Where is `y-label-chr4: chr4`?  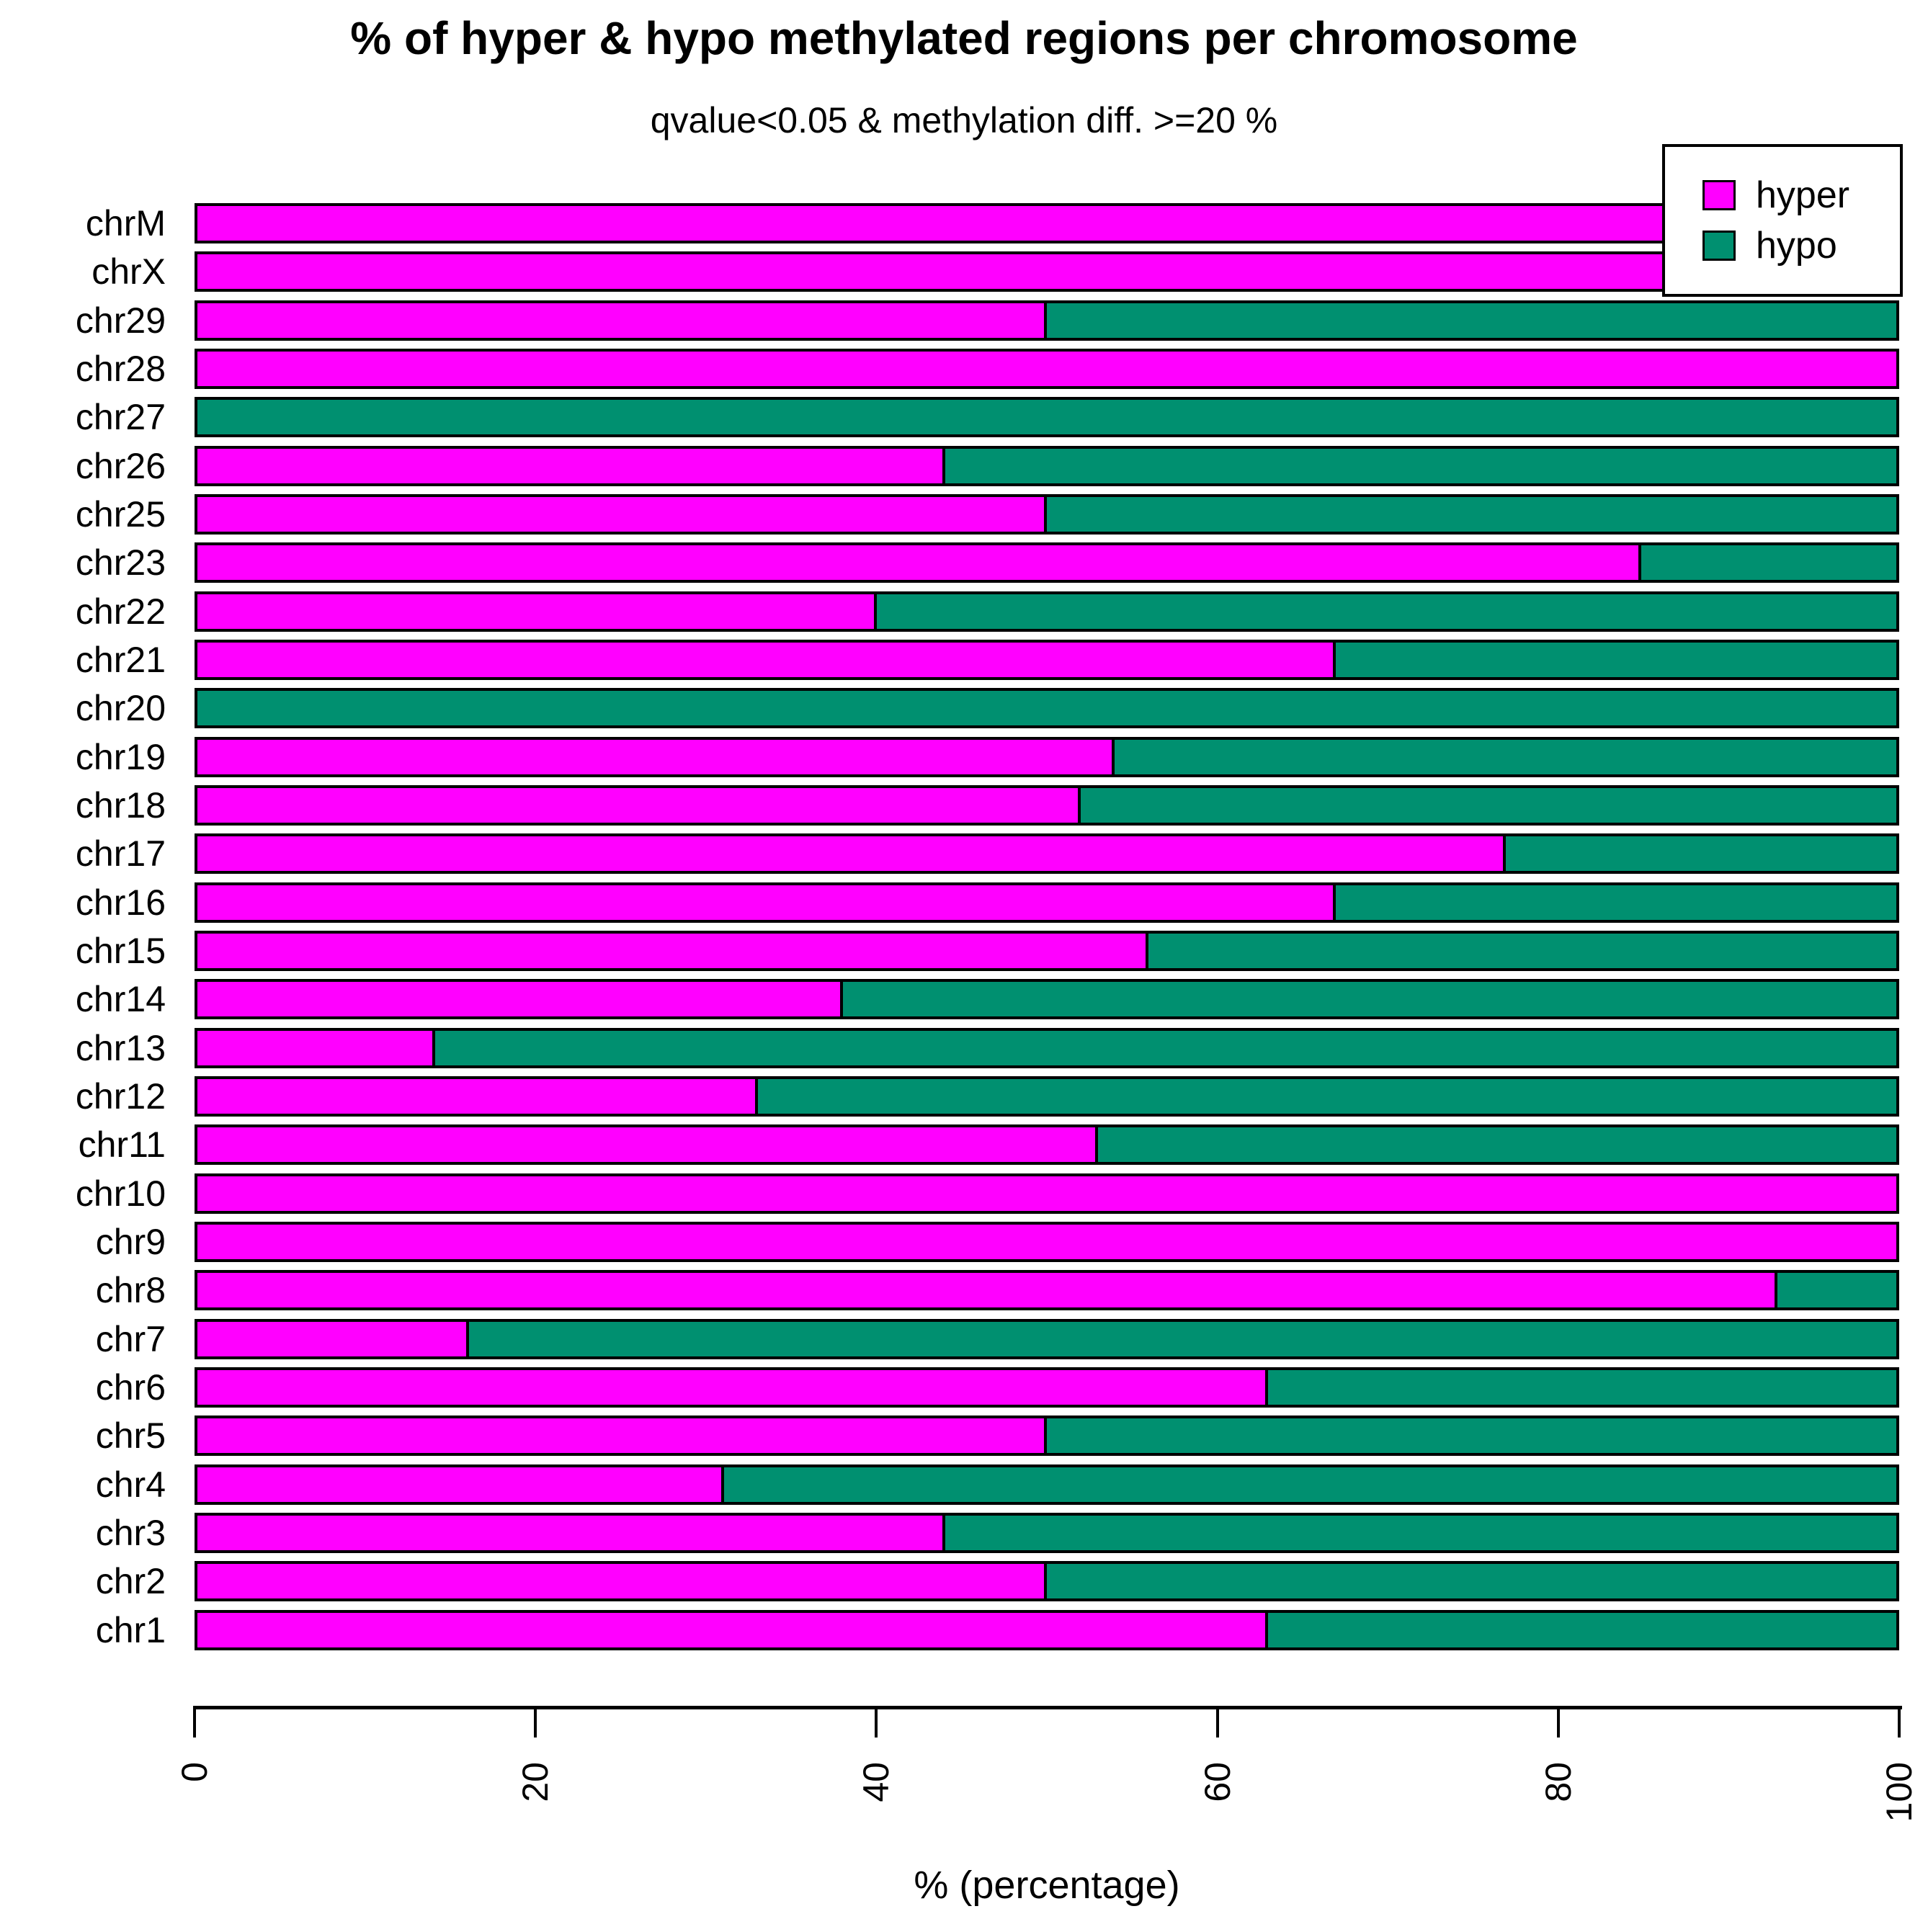
y-label-chr4: chr4 is located at coordinates (130, 1484).